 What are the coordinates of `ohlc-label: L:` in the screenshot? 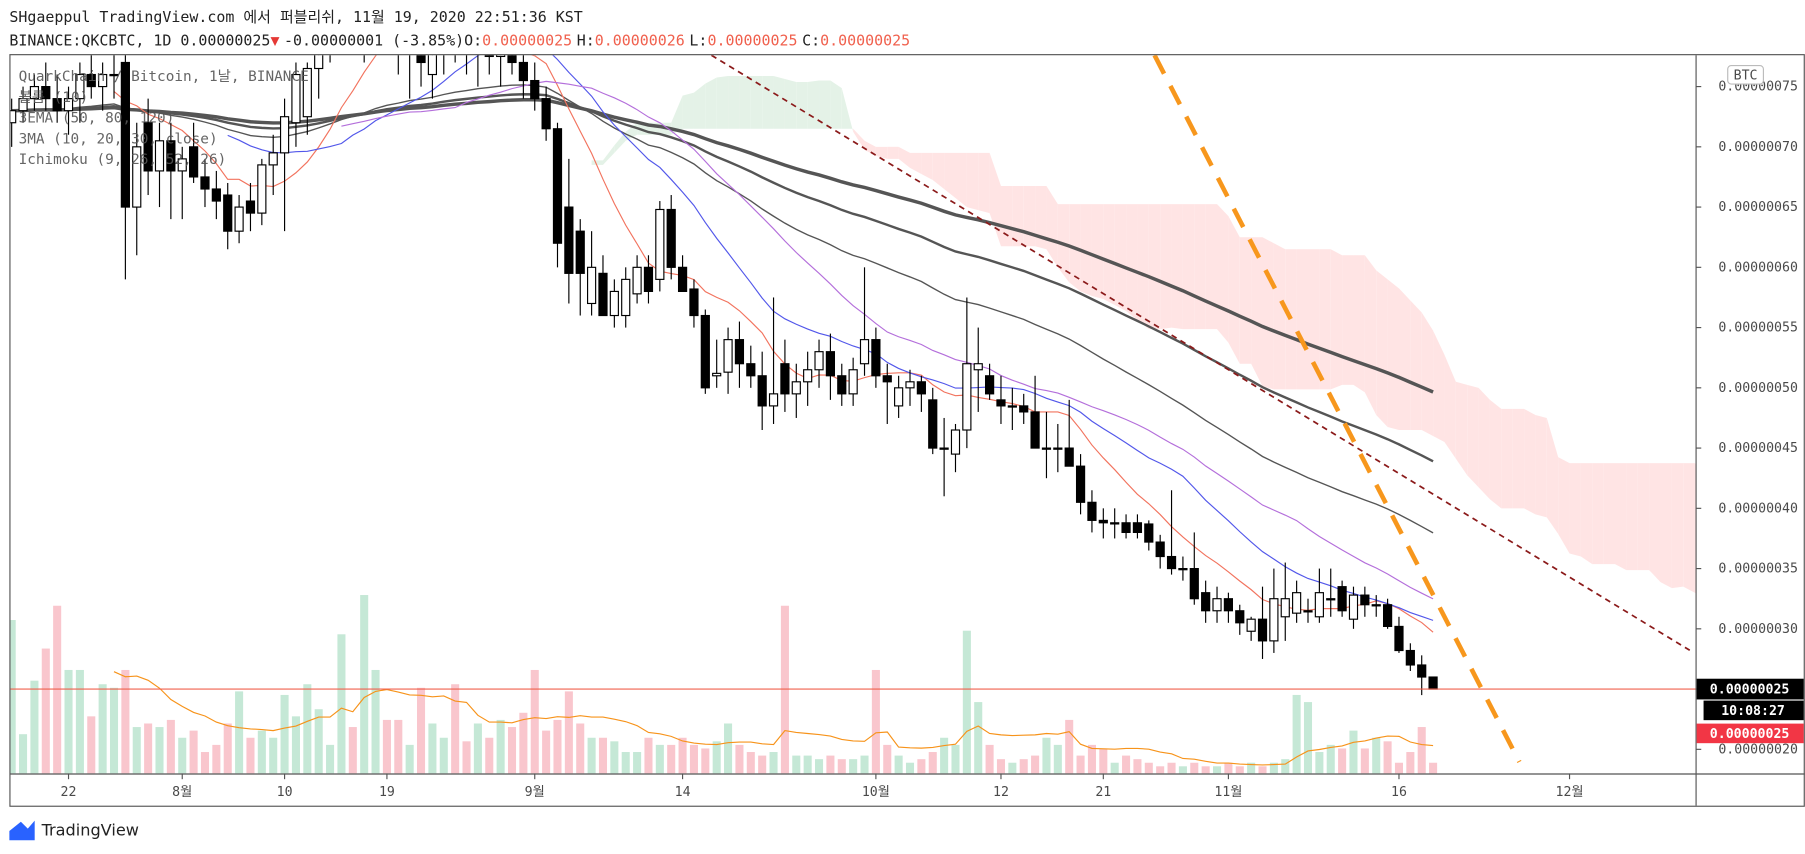 It's located at (698, 40).